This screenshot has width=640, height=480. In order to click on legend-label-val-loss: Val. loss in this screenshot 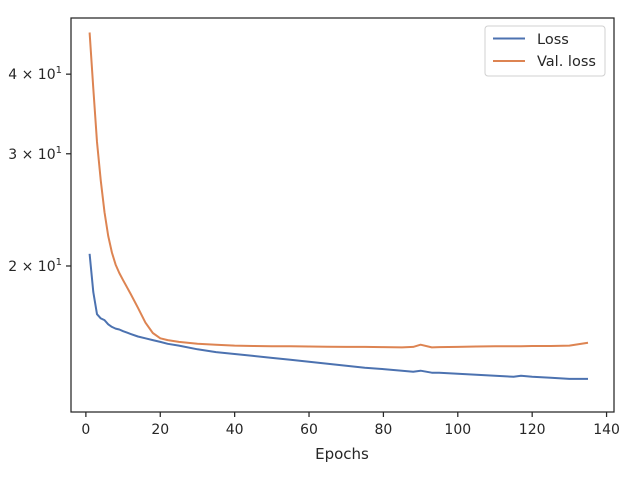, I will do `click(566, 62)`.